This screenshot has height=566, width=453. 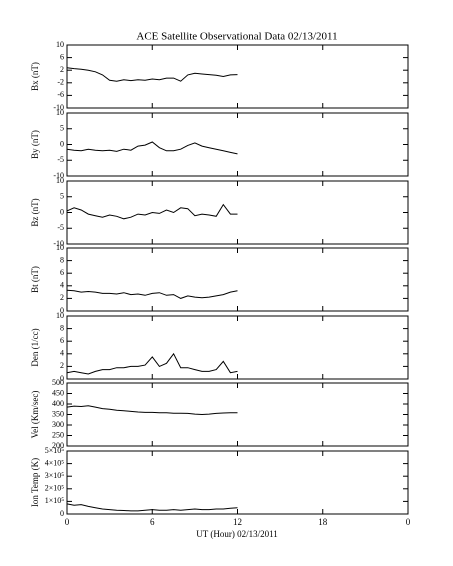 What do you see at coordinates (152, 522) in the screenshot?
I see `x-tick-label: 6` at bounding box center [152, 522].